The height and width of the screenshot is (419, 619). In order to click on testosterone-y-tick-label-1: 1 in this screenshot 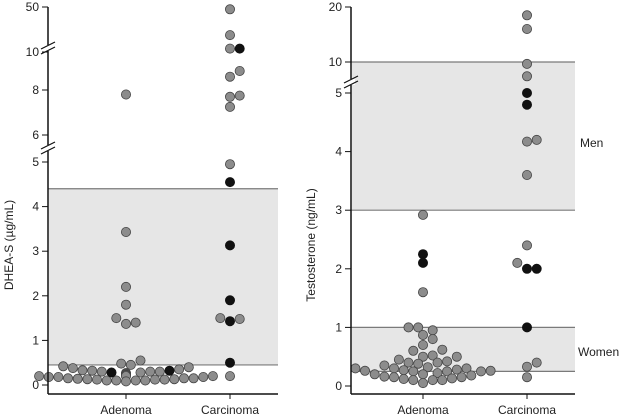, I will do `click(338, 327)`.